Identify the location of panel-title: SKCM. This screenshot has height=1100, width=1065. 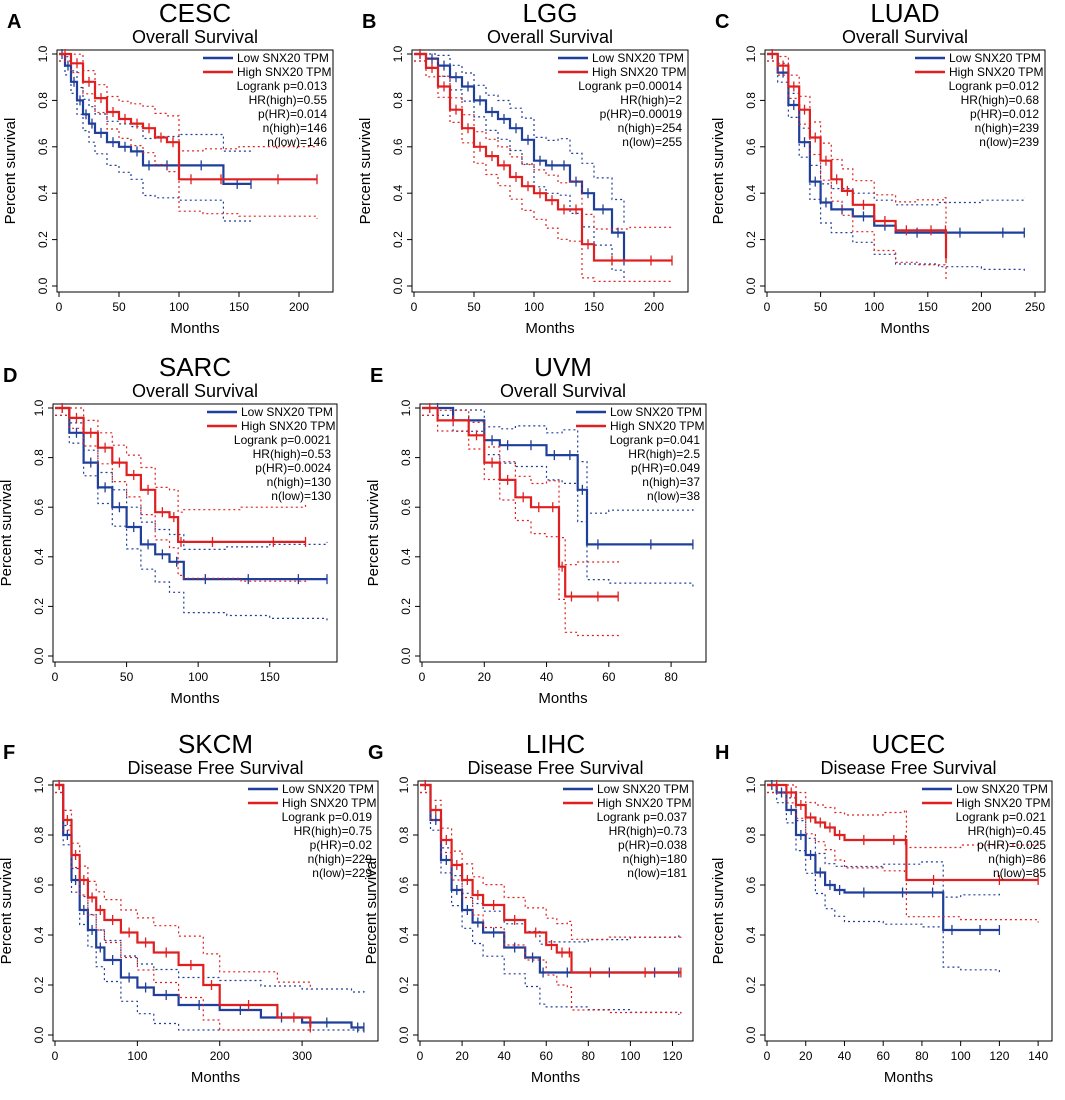
(215, 744).